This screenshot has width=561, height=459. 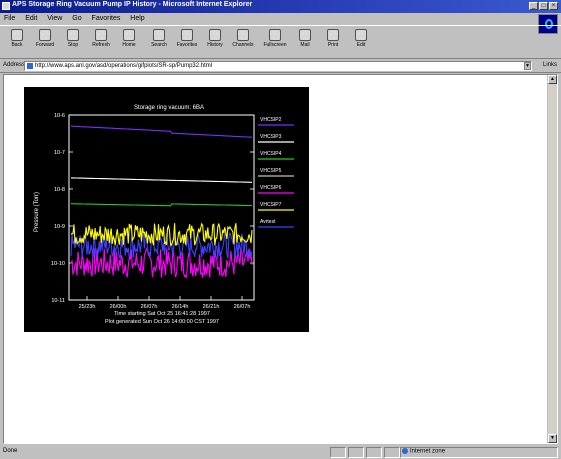 What do you see at coordinates (73, 35) in the screenshot?
I see `stop-icon` at bounding box center [73, 35].